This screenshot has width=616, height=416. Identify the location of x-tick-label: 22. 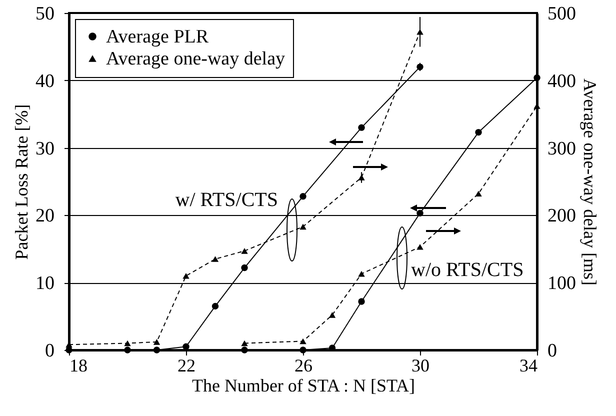
(187, 366).